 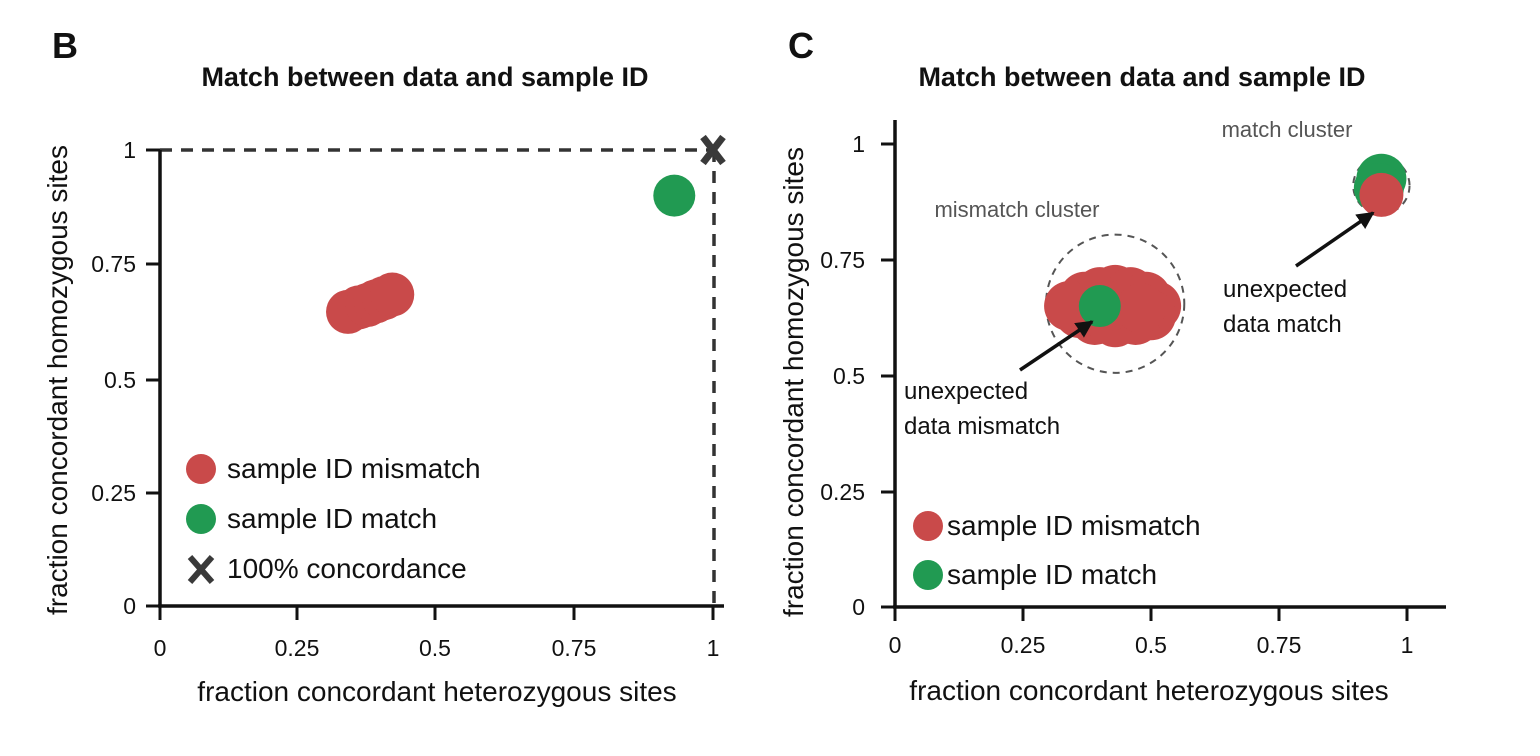 I want to click on y-axis-title-b: fraction concordant homozygous sites, so click(x=57, y=380).